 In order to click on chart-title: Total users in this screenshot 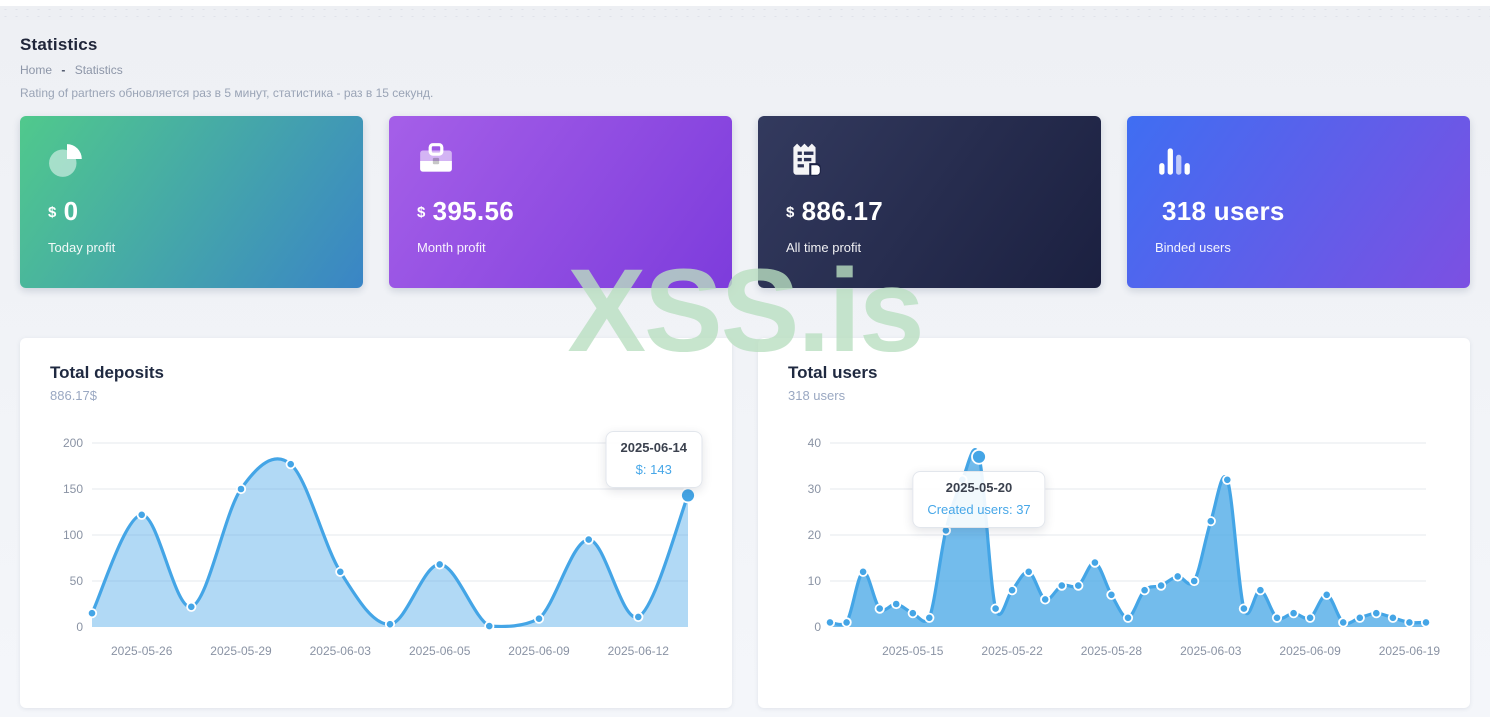, I will do `click(833, 372)`.